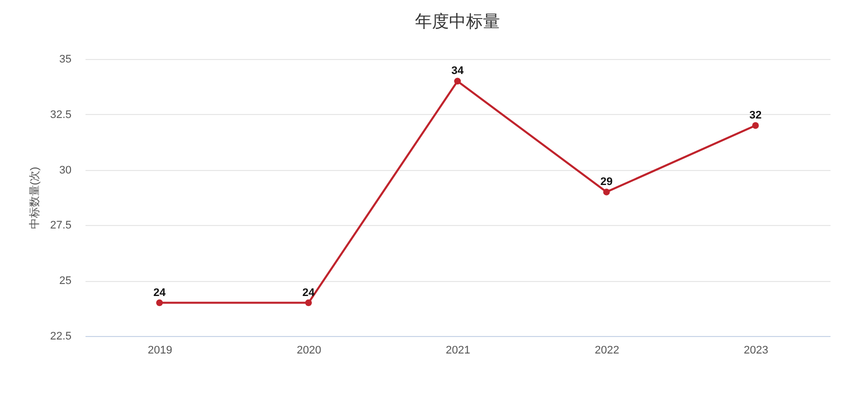  What do you see at coordinates (65, 281) in the screenshot?
I see `y-tick-label: 25` at bounding box center [65, 281].